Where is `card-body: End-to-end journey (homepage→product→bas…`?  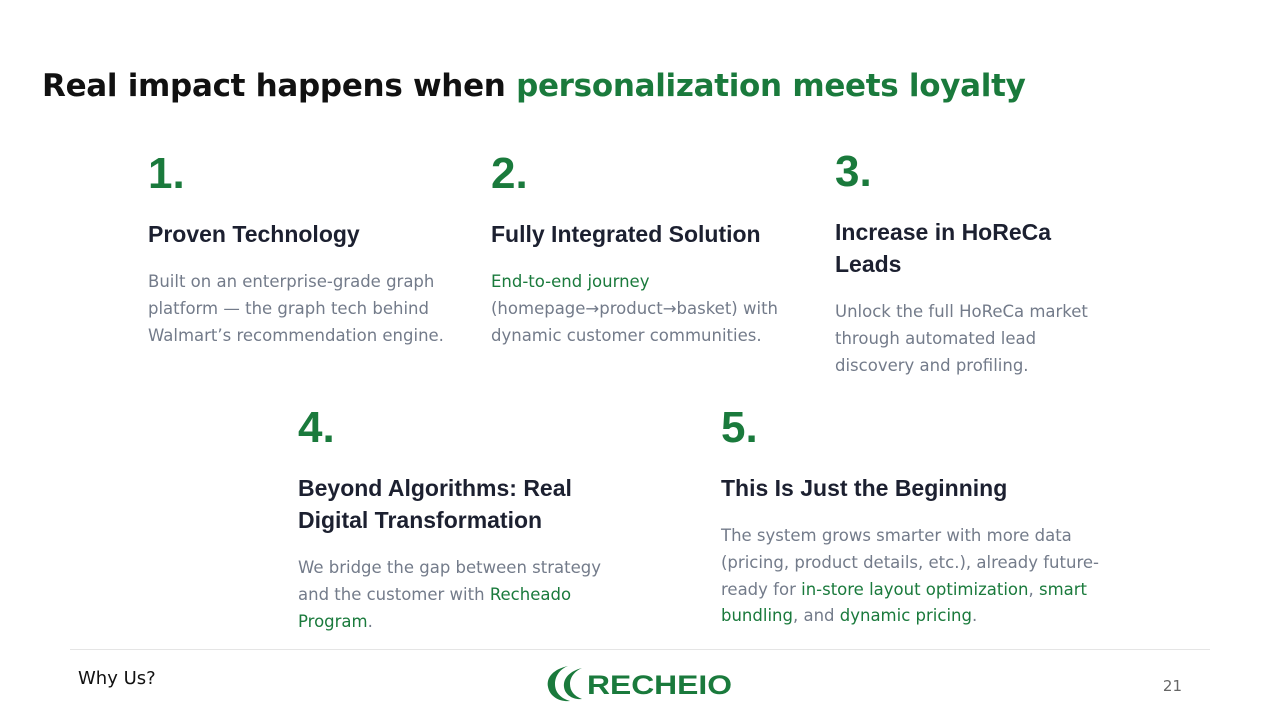 card-body: End-to-end journey (homepage→product→bas… is located at coordinates (641, 309).